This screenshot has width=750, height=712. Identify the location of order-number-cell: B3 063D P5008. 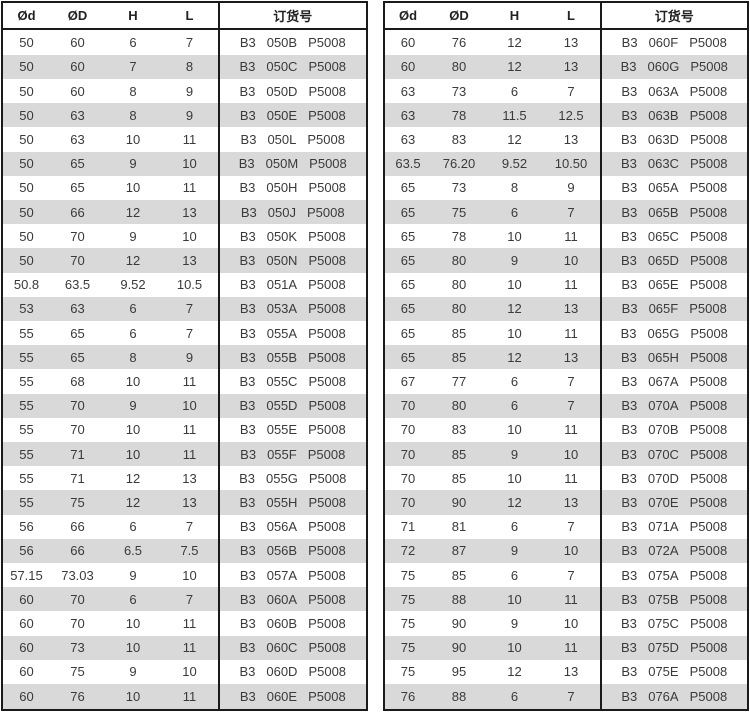
(673, 139).